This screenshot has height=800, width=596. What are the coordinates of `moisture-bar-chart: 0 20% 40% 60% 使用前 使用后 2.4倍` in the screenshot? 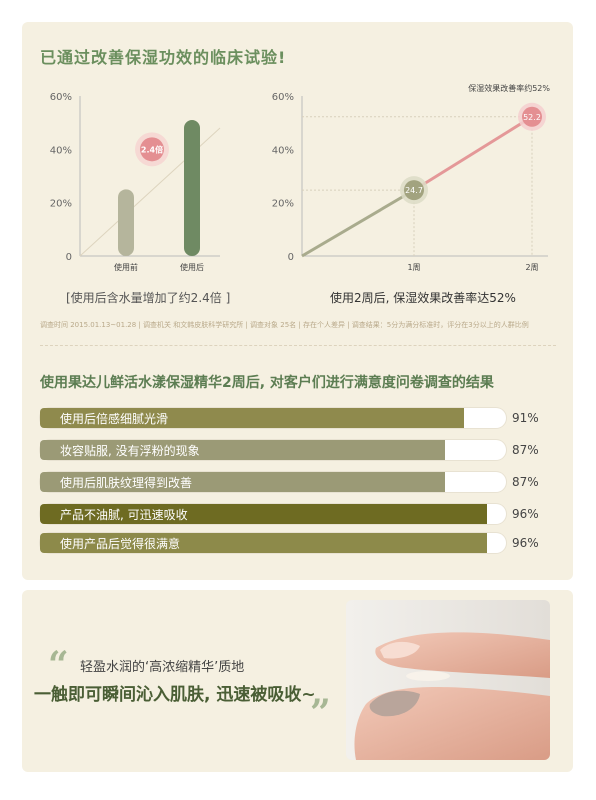 It's located at (135, 182).